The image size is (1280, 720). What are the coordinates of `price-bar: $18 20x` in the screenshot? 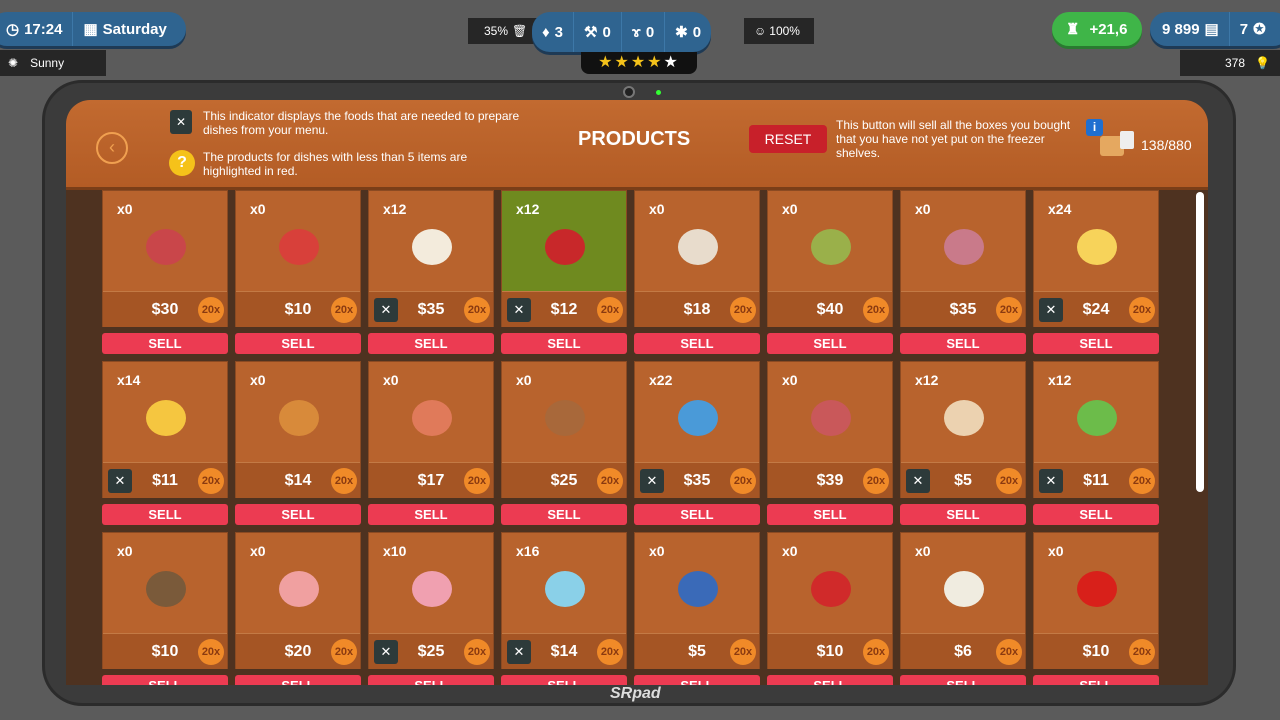 It's located at (697, 309).